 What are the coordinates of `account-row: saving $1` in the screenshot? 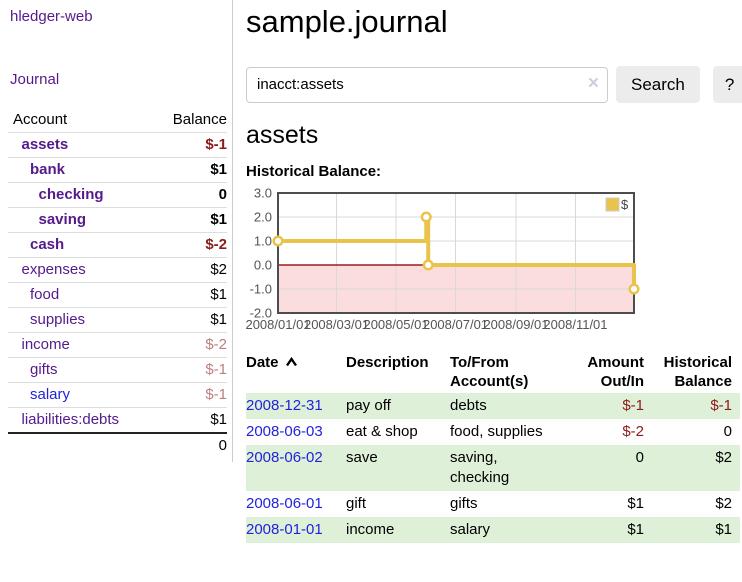 It's located at (117, 219).